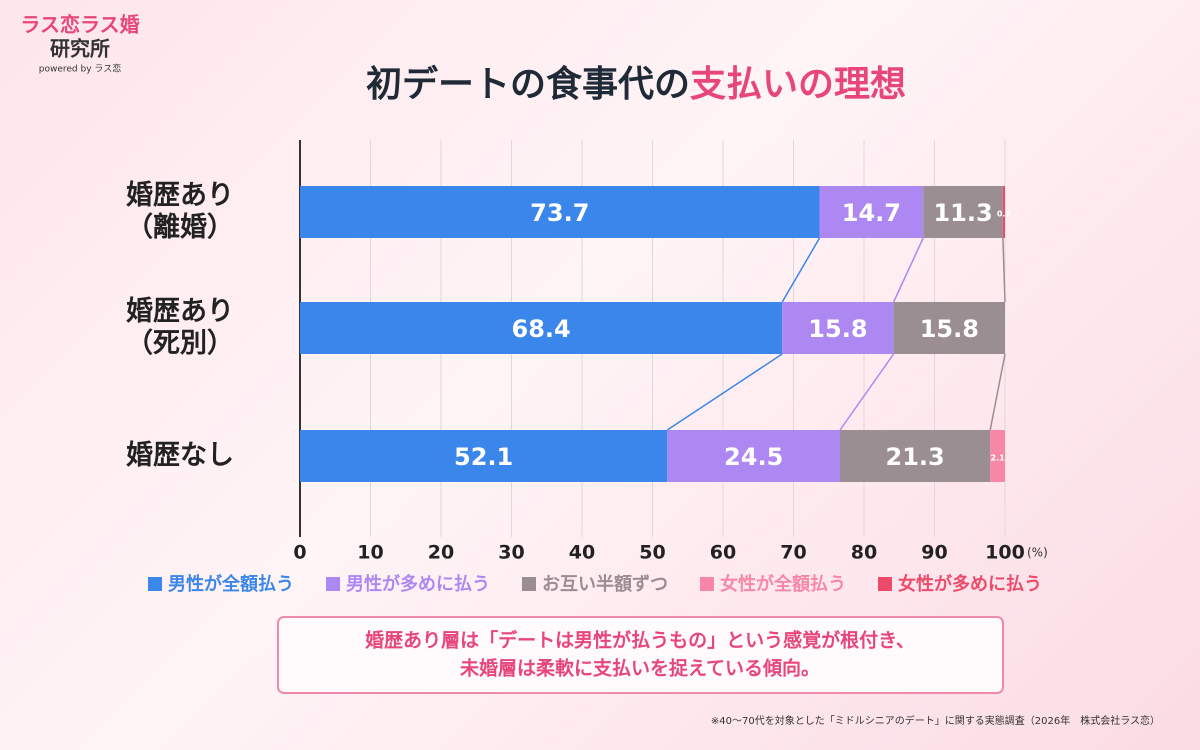 This screenshot has height=750, width=1200. Describe the element at coordinates (640, 655) in the screenshot. I see `note-box` at that location.